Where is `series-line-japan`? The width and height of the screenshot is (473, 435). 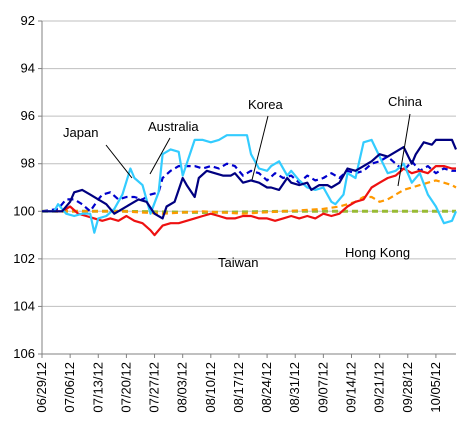
series-line-japan is located at coordinates (248, 184).